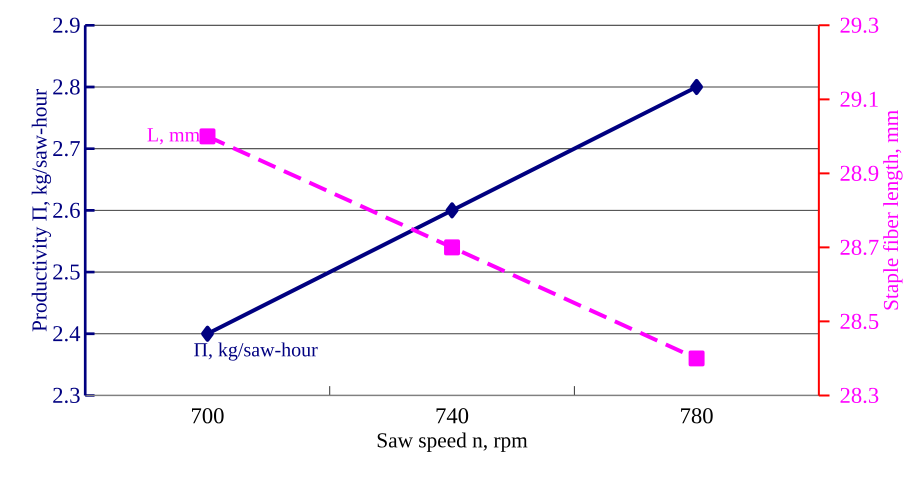 The height and width of the screenshot is (481, 907). I want to click on y2-tick-label: 28.7, so click(859, 248).